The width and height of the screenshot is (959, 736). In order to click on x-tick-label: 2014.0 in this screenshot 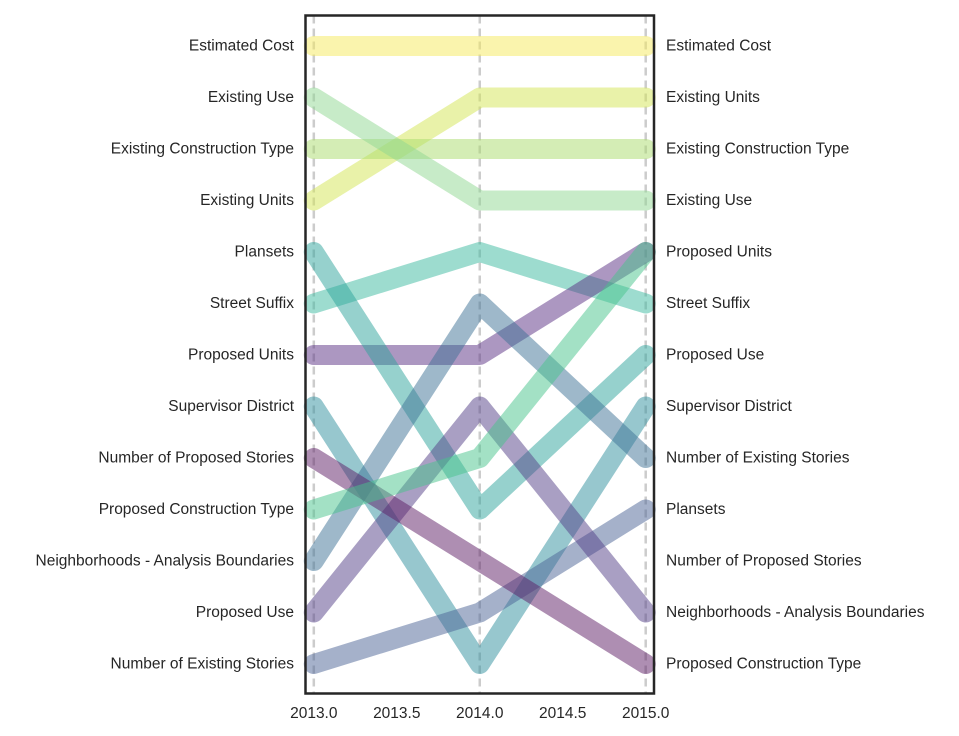, I will do `click(480, 713)`.